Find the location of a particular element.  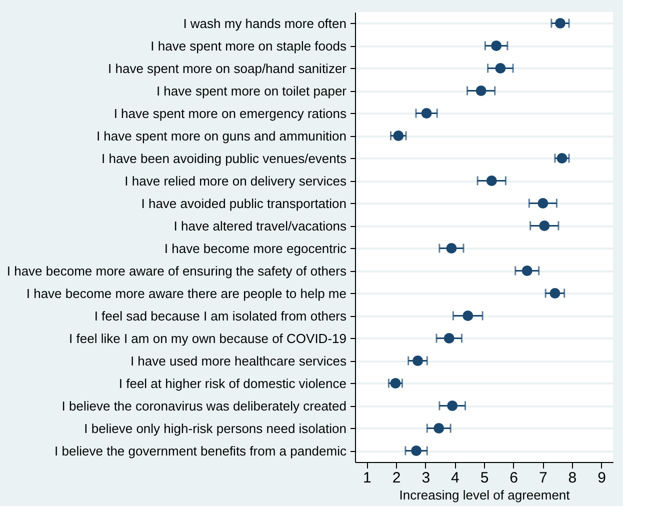

y-tick-label: I feel like I am on my own because of COVID-19 is located at coordinates (207, 338).